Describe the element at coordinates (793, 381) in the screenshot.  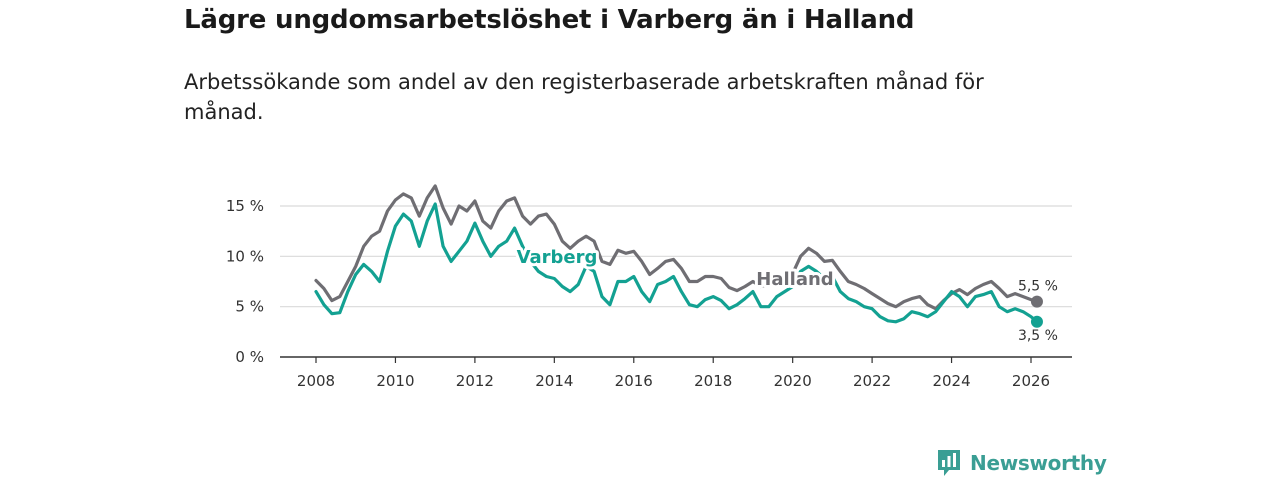
I see `x-tick-label: 2020` at that location.